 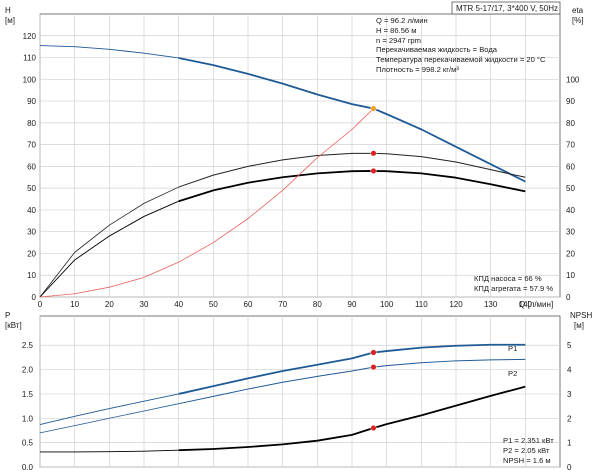 I want to click on bottom-right-tick-label: 2, so click(x=569, y=418).